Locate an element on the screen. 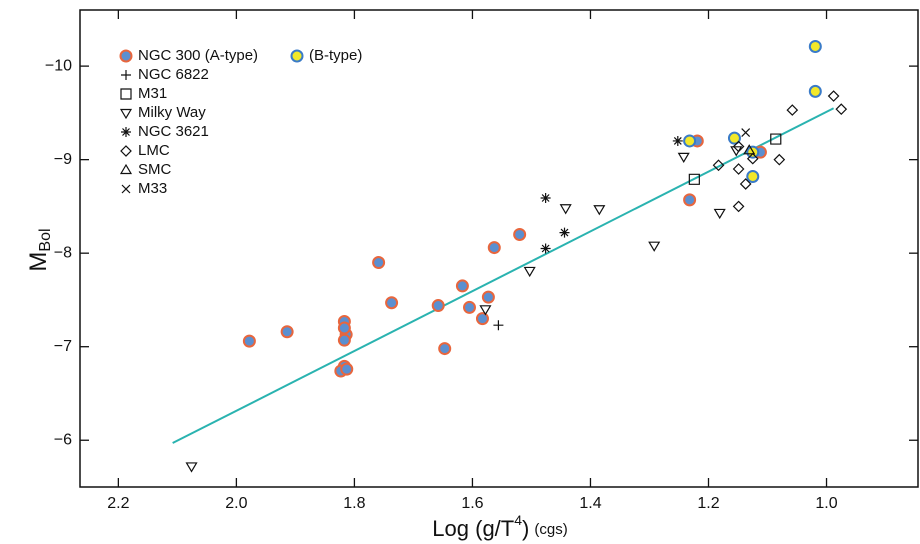 Image resolution: width=920 pixels, height=544 pixels. legend-label: M33 is located at coordinates (152, 188).